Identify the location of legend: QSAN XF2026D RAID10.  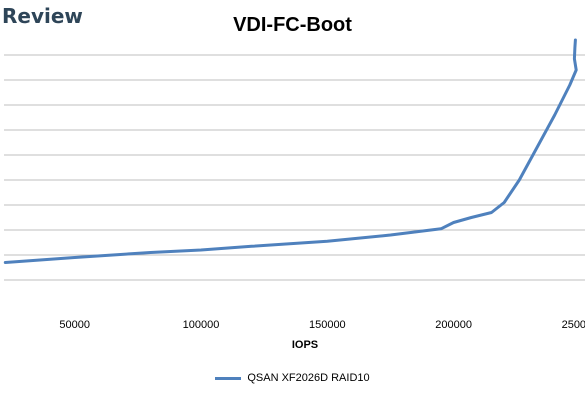
(292, 378).